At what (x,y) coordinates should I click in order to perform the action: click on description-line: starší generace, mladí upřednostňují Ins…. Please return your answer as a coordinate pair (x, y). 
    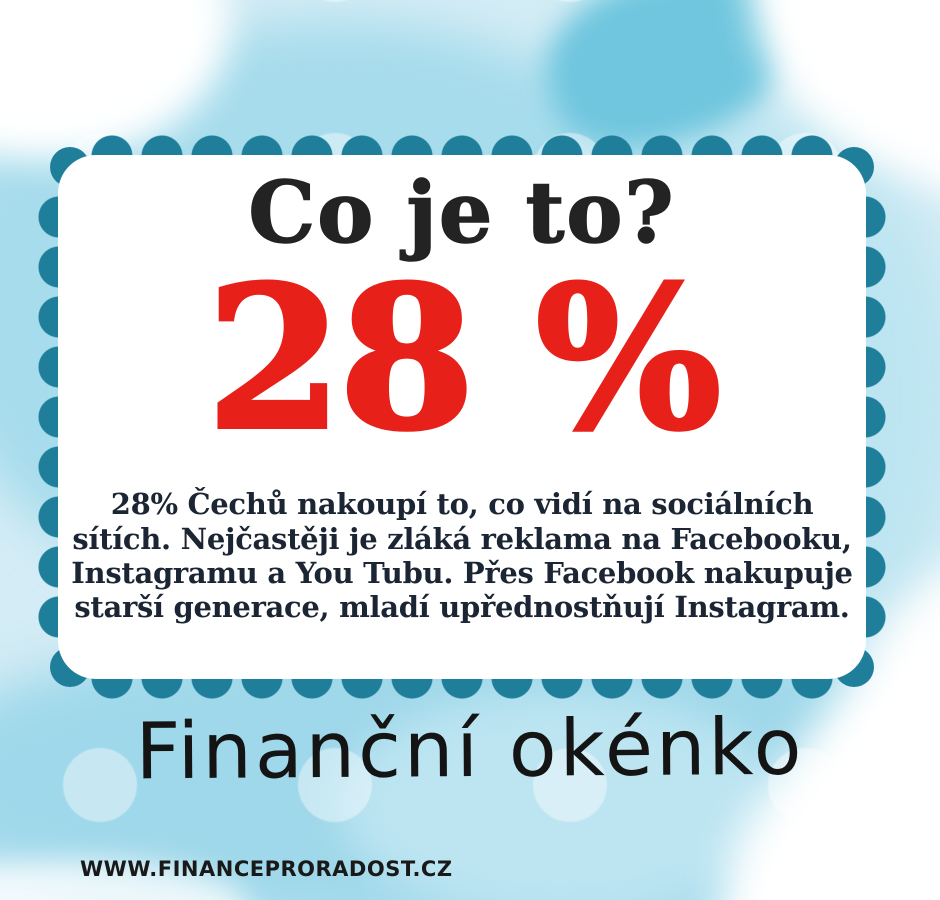
    Looking at the image, I should click on (462, 606).